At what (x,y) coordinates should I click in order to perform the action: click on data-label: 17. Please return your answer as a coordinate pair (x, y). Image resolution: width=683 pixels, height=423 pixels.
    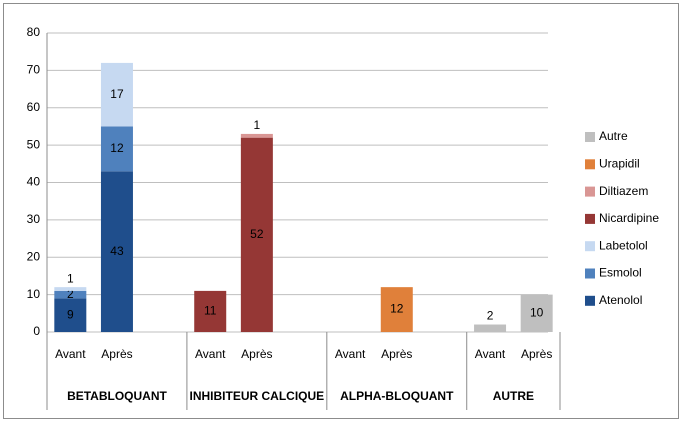
    Looking at the image, I should click on (117, 94).